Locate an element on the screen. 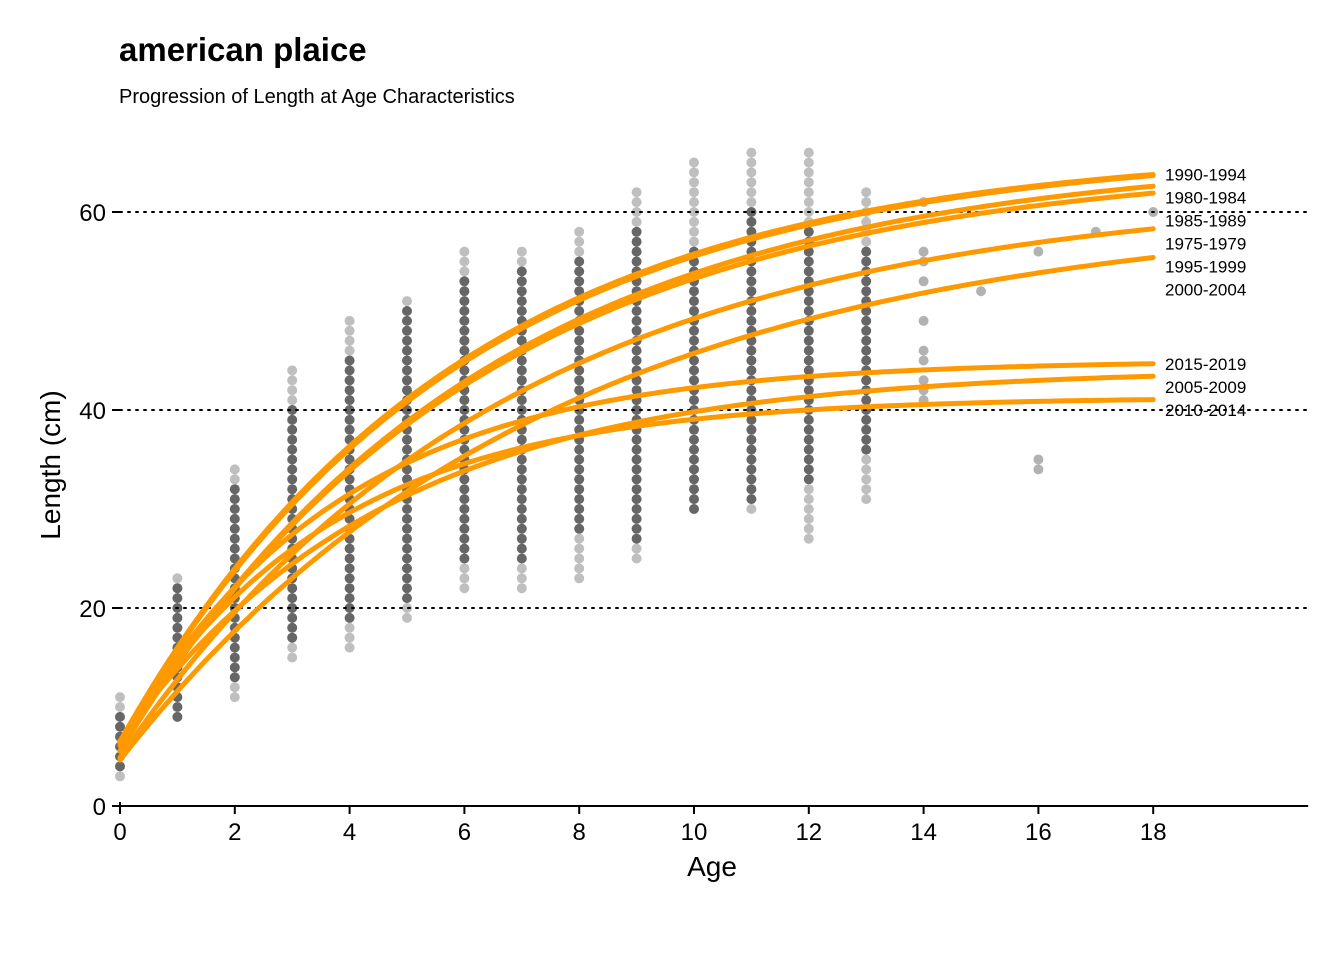  y-tick-label-40: 40 is located at coordinates (92, 411).